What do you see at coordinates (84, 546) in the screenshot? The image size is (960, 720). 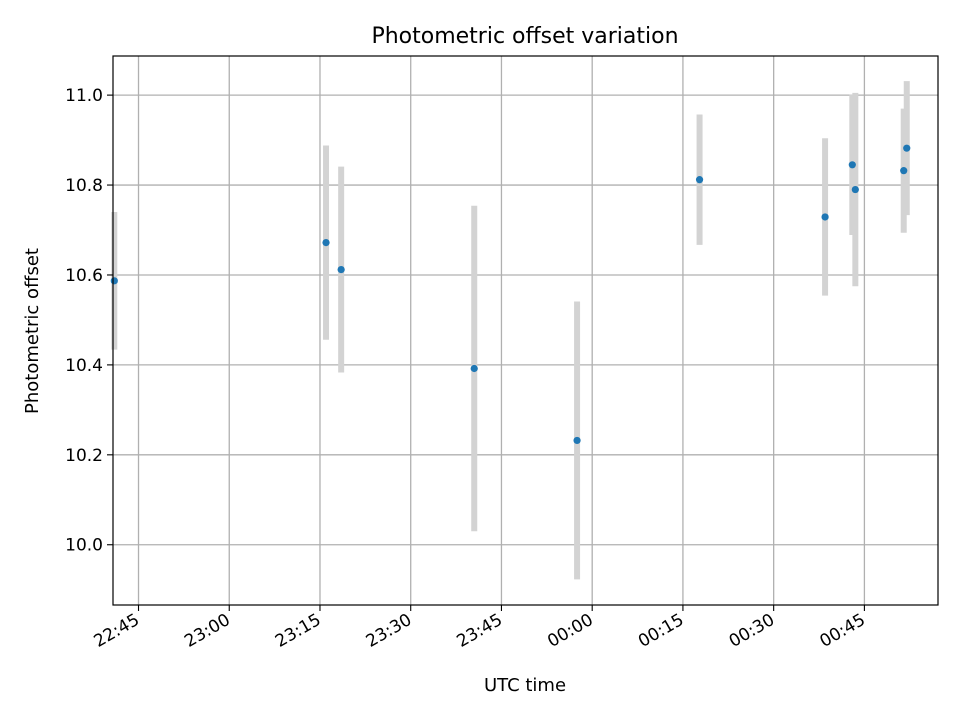 I see `y-tick-label: 10.0` at bounding box center [84, 546].